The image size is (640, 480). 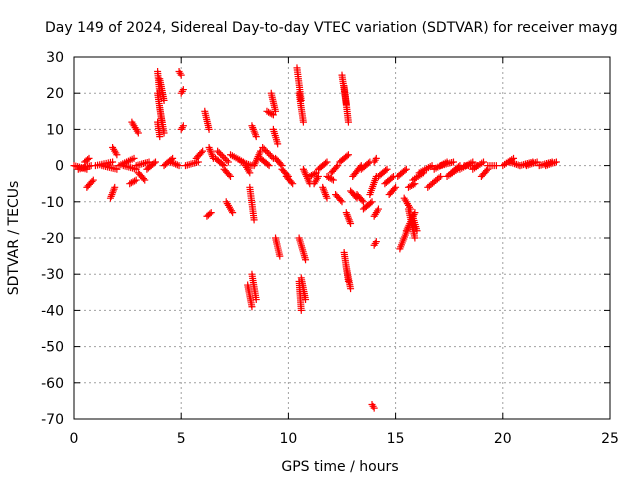 I want to click on y-tick-label: -10, so click(x=52, y=203).